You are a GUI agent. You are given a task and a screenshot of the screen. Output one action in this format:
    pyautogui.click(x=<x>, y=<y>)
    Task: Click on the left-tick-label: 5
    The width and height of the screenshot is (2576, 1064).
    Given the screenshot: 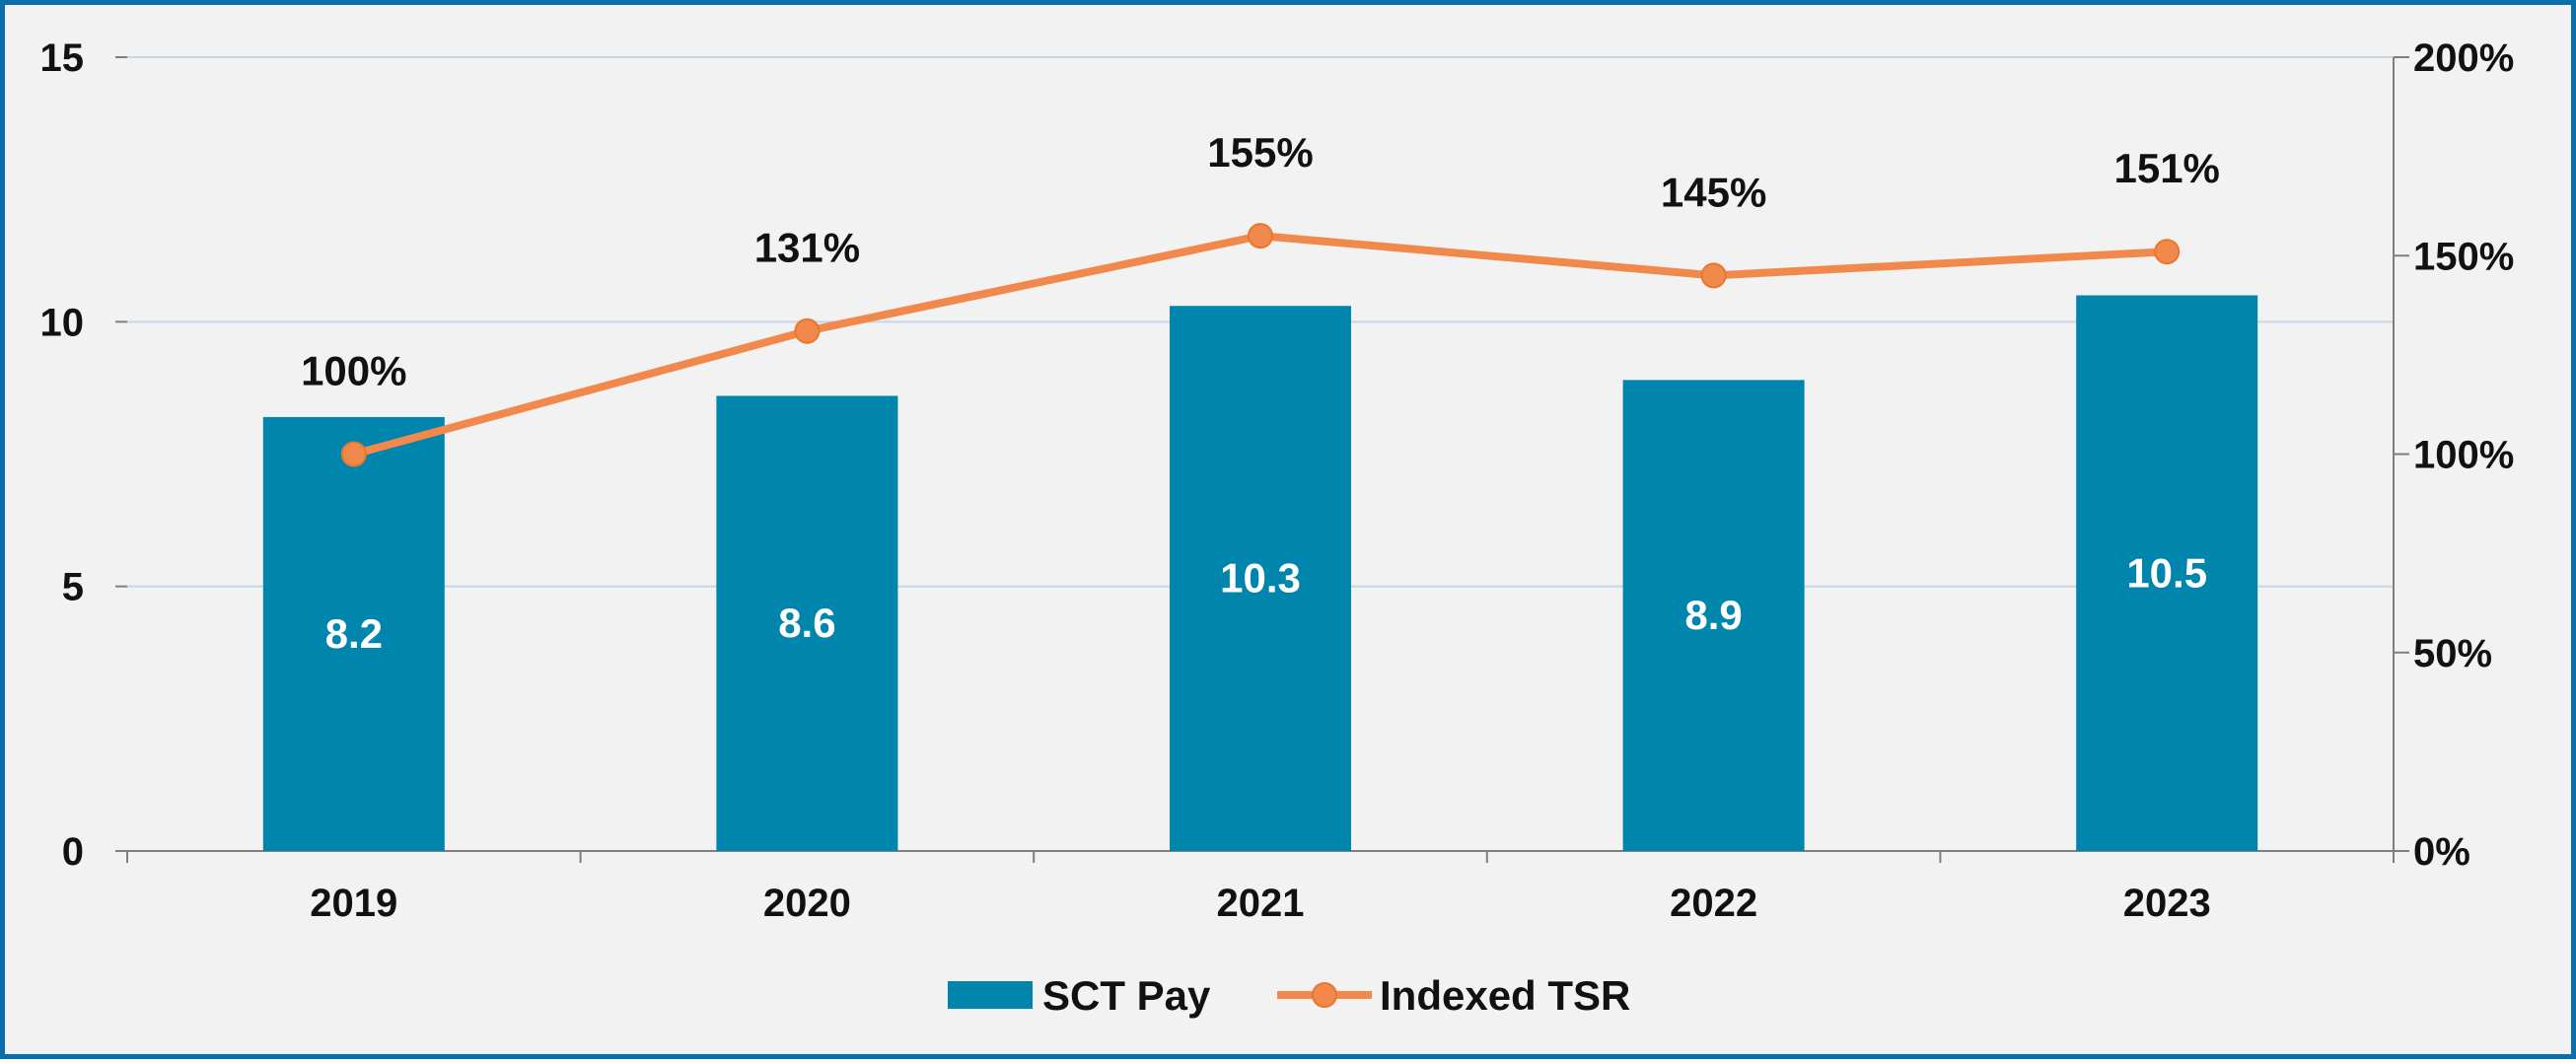 What is the action you would take?
    pyautogui.click(x=73, y=587)
    